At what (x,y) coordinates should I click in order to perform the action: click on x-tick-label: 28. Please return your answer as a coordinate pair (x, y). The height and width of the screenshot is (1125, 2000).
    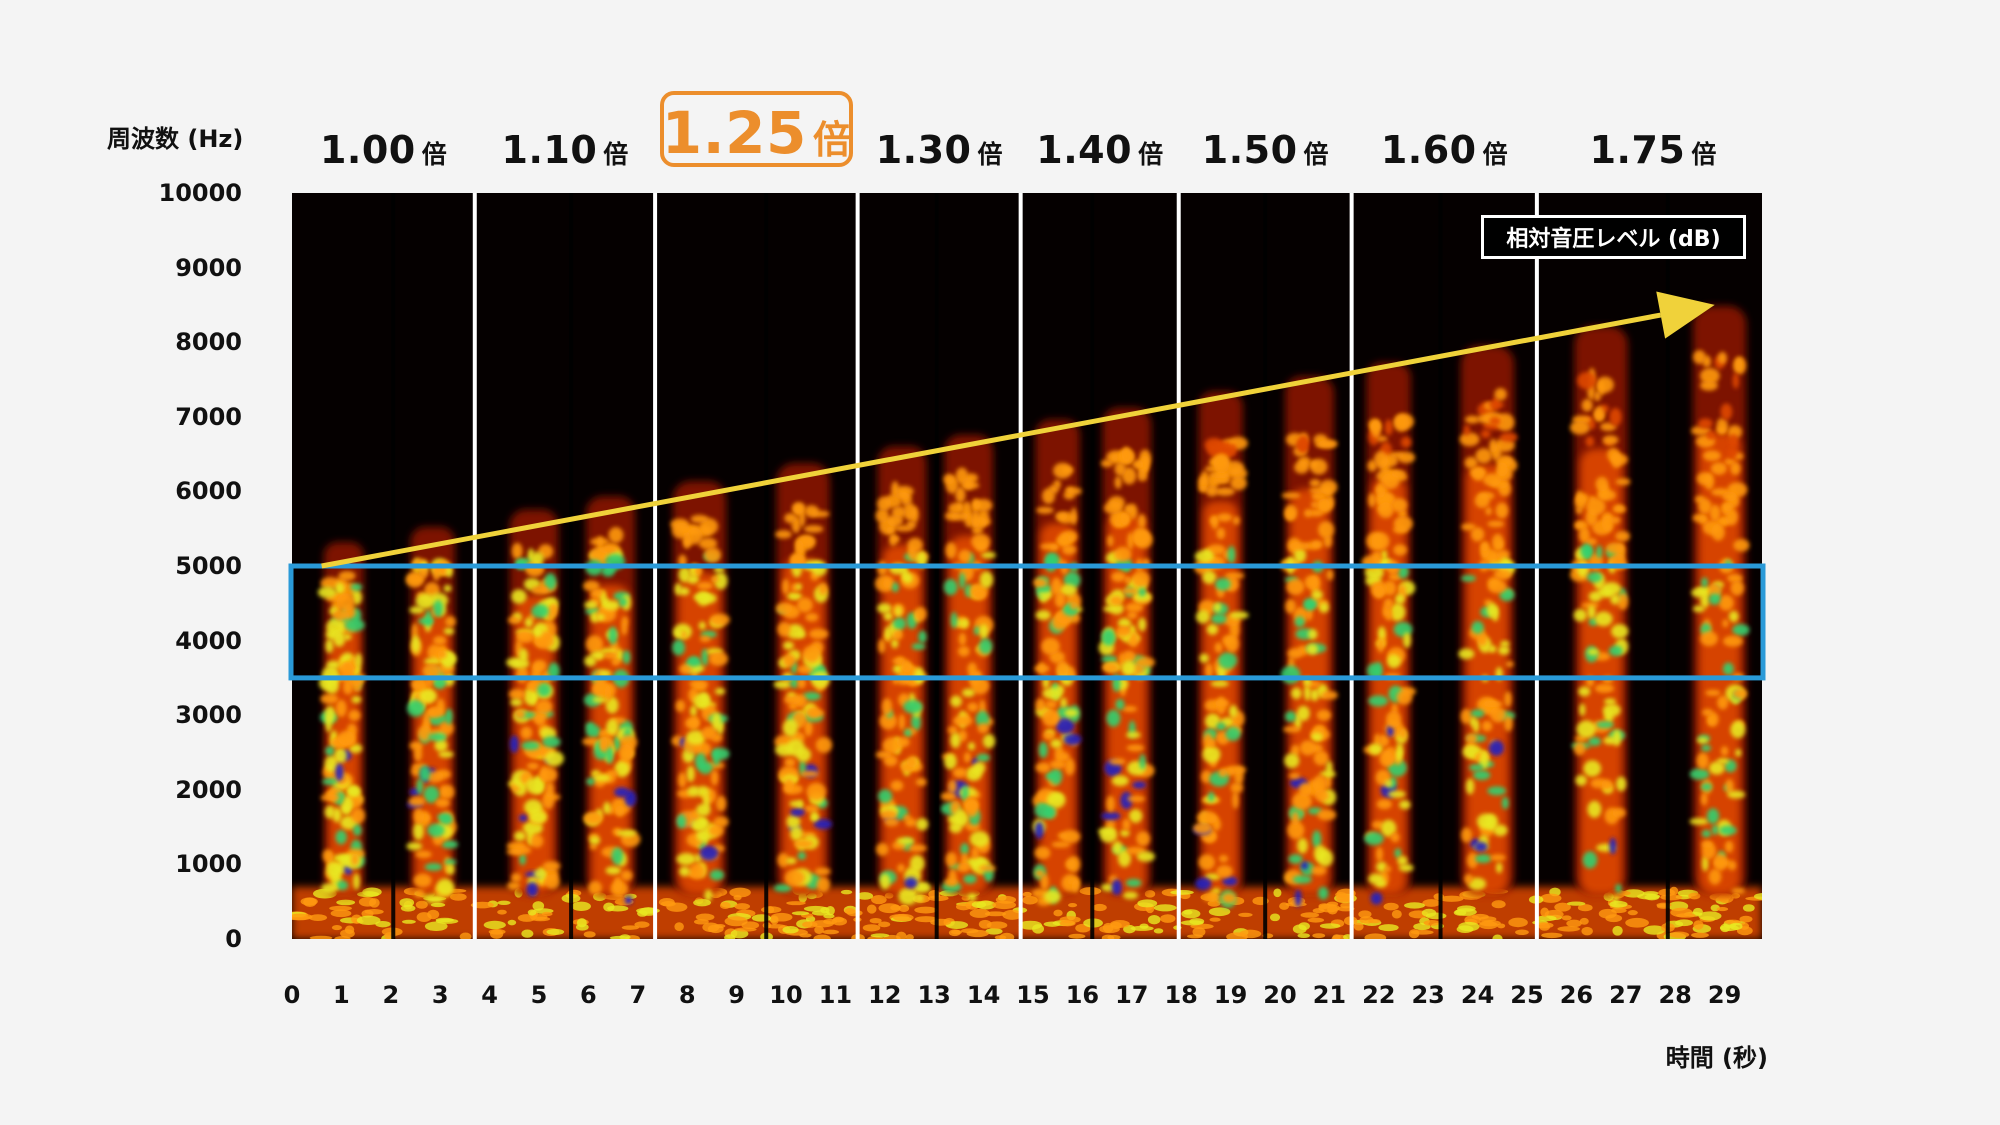
    Looking at the image, I should click on (1675, 995).